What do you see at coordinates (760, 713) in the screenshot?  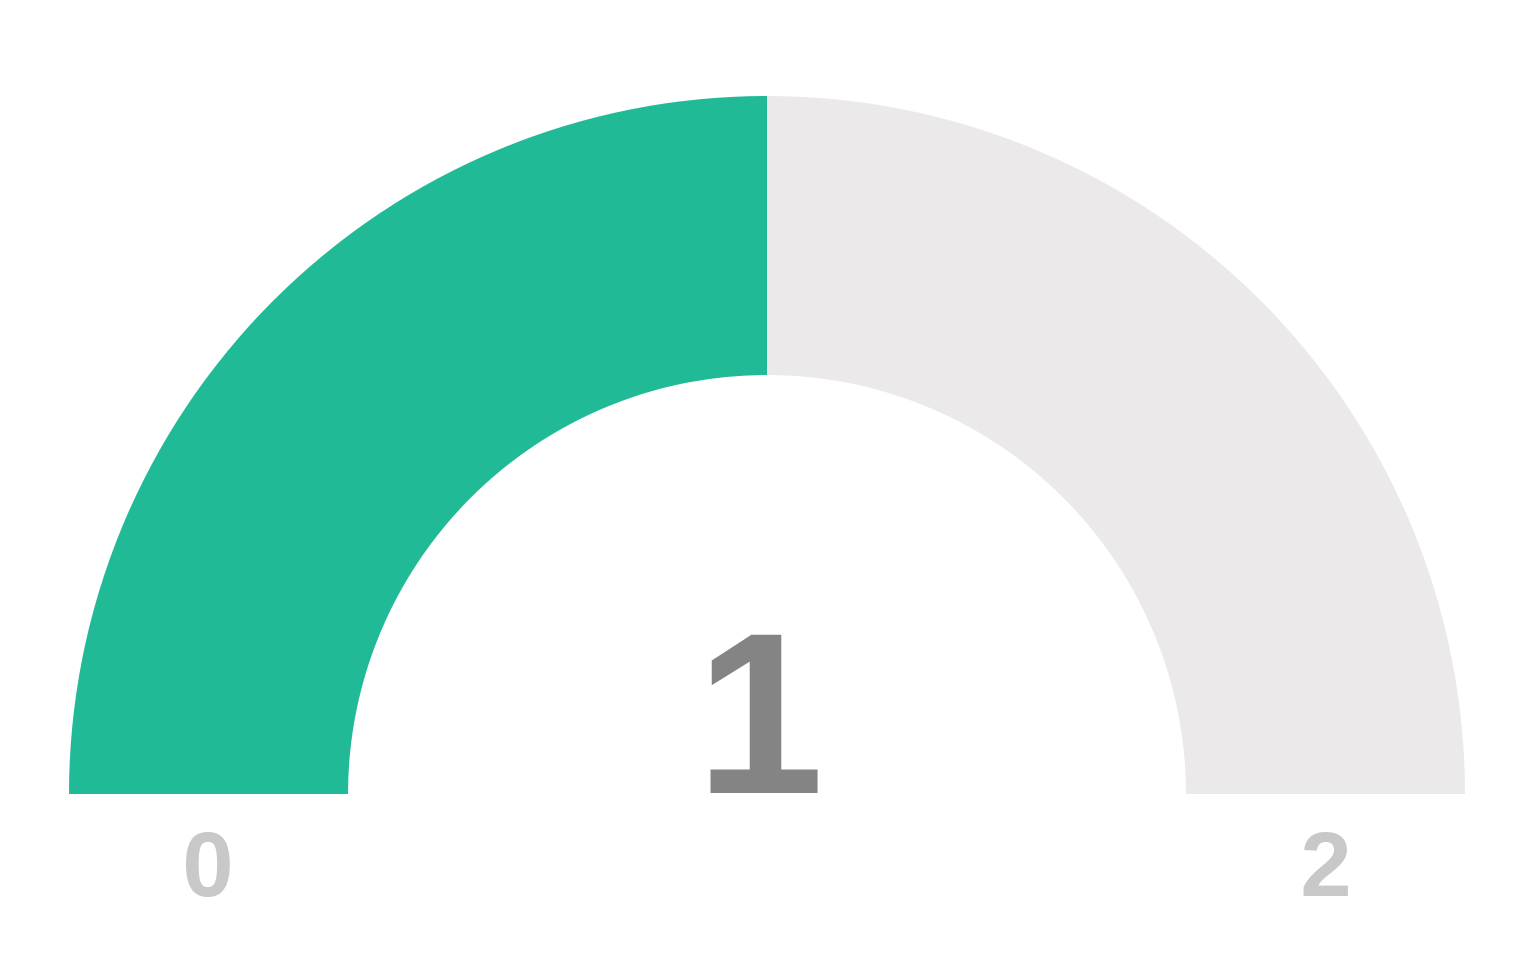 I see `gauge-value-label: 1` at bounding box center [760, 713].